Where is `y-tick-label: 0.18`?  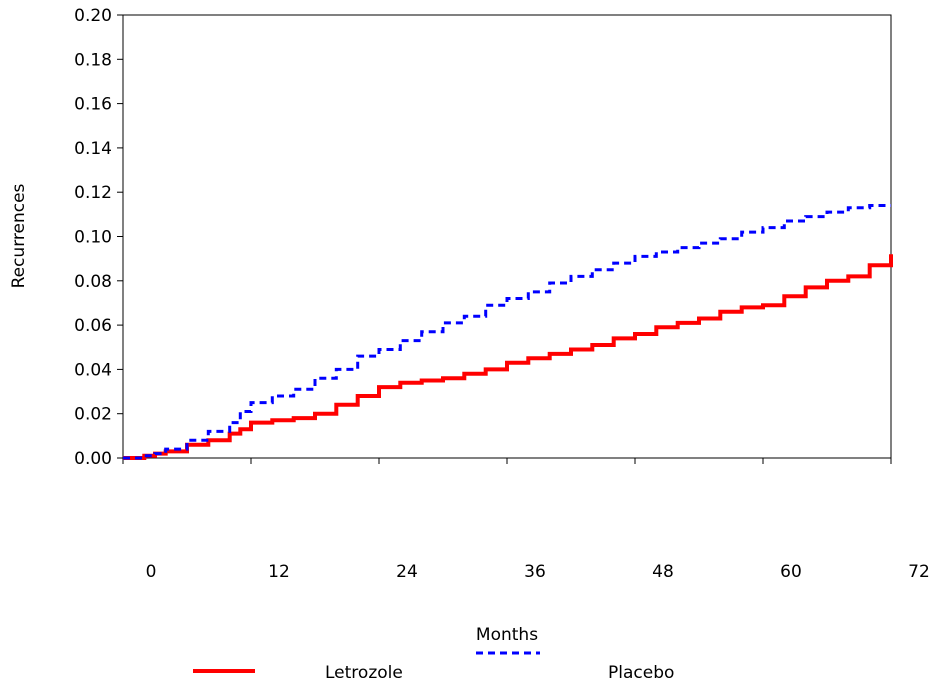 y-tick-label: 0.18 is located at coordinates (93, 60).